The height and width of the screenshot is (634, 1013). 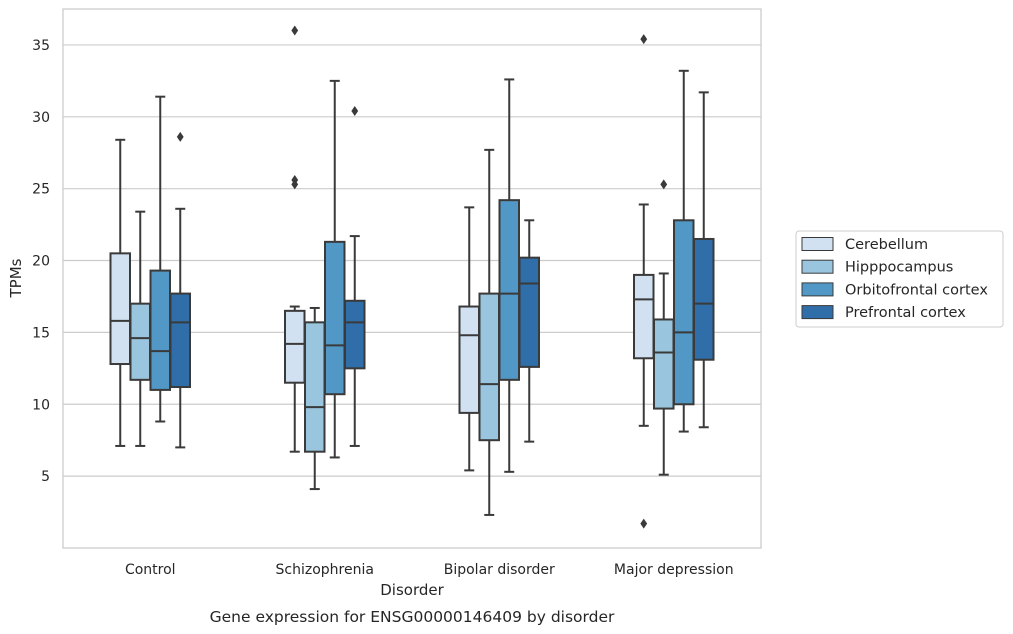 What do you see at coordinates (916, 290) in the screenshot?
I see `legend-label: Orbitofrontal cortex` at bounding box center [916, 290].